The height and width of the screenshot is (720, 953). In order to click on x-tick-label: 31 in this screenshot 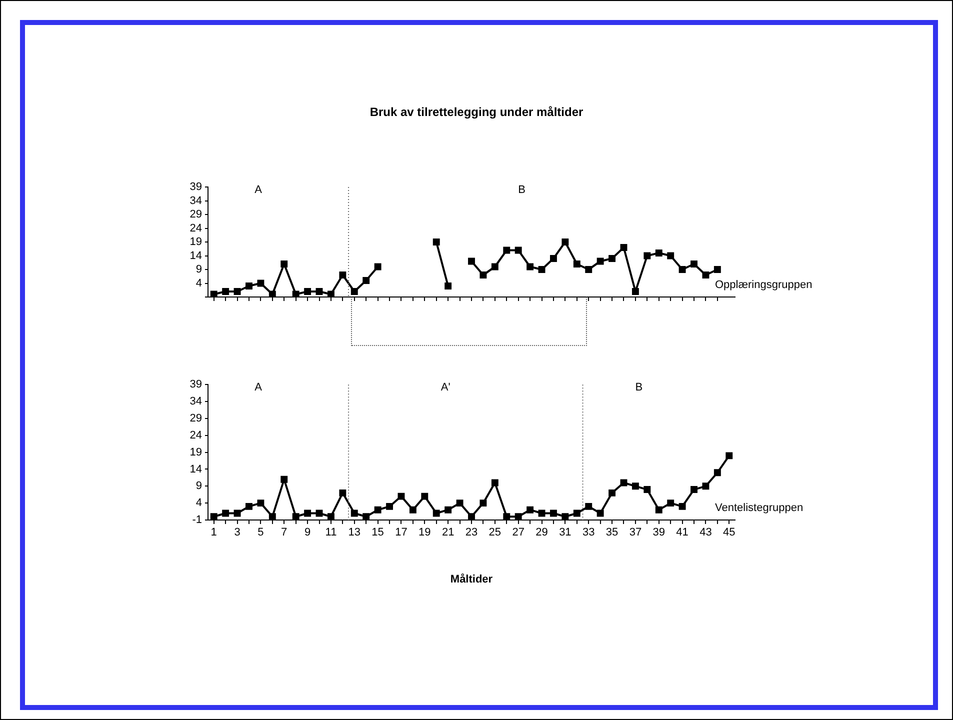, I will do `click(565, 532)`.